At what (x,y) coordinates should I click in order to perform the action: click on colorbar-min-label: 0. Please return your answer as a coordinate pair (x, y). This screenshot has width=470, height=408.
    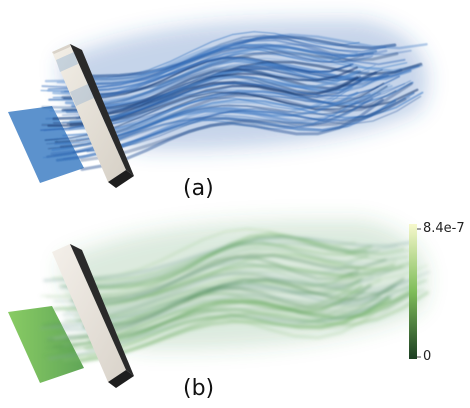
    Looking at the image, I should click on (427, 356).